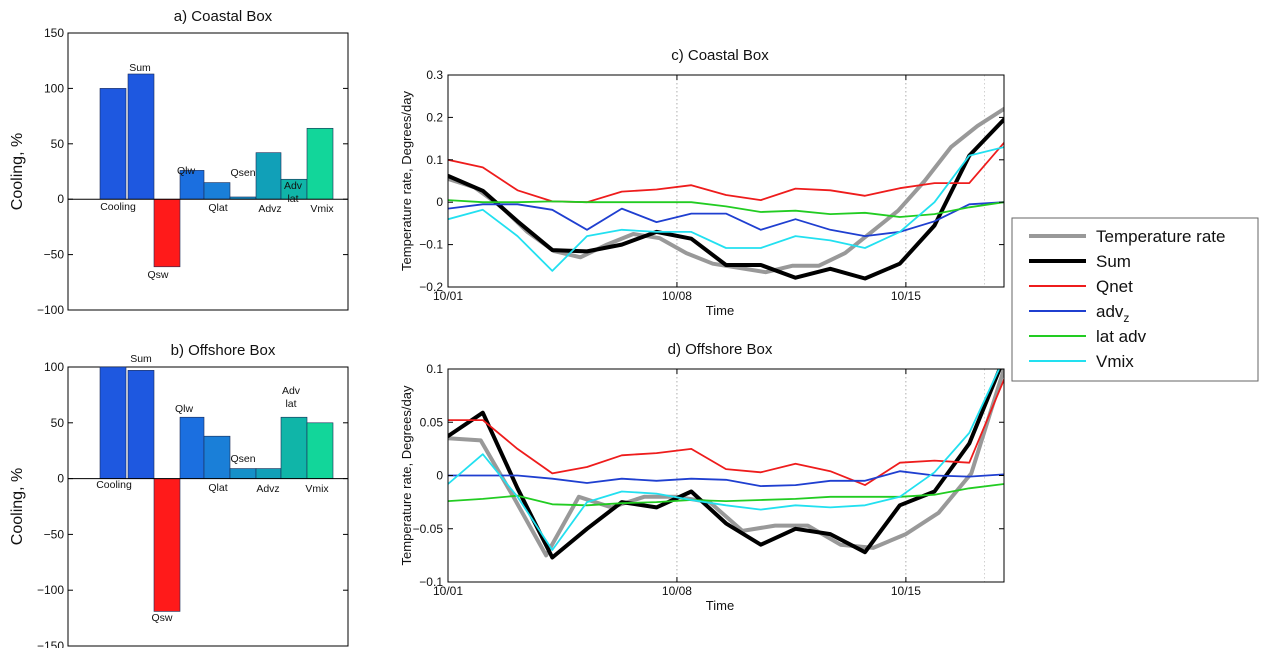 The width and height of the screenshot is (1264, 648). What do you see at coordinates (434, 75) in the screenshot?
I see `y-tick-label: 0.3` at bounding box center [434, 75].